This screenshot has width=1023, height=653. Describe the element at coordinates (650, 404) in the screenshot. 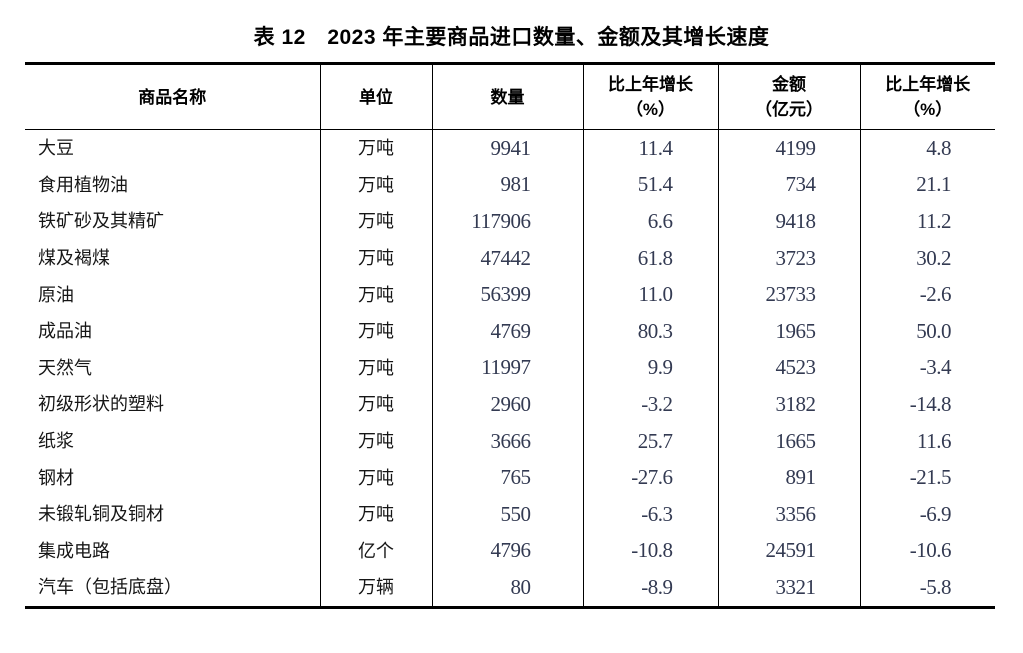

I see `cell-quantity-growth: -3.2` at that location.